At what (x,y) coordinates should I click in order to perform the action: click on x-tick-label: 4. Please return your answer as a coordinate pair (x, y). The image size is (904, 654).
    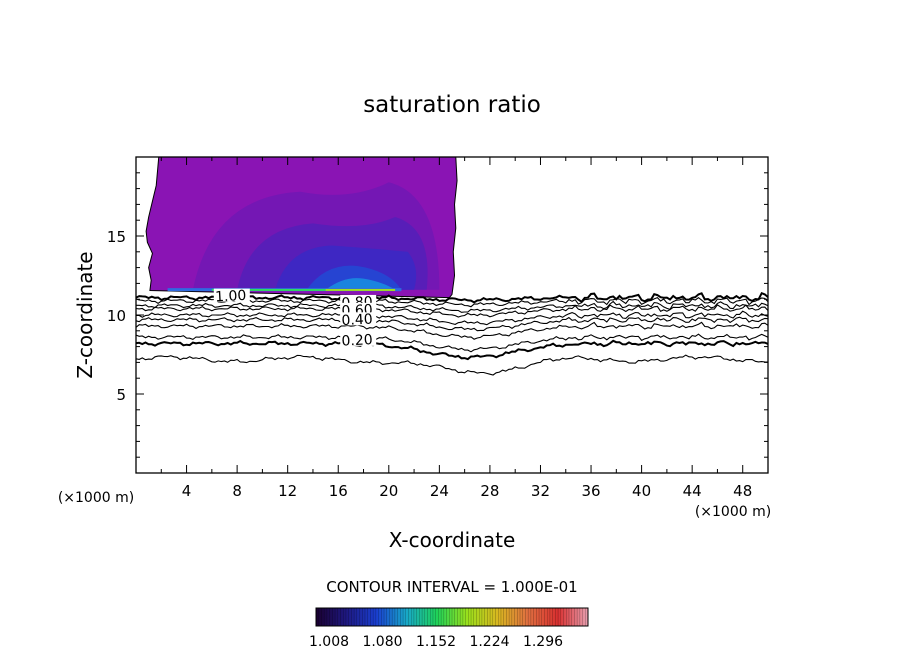
    Looking at the image, I should click on (187, 491).